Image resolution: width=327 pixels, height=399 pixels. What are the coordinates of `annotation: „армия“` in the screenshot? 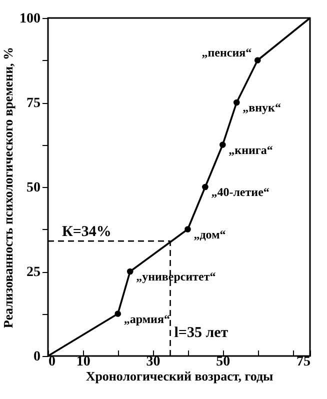 It's located at (147, 319).